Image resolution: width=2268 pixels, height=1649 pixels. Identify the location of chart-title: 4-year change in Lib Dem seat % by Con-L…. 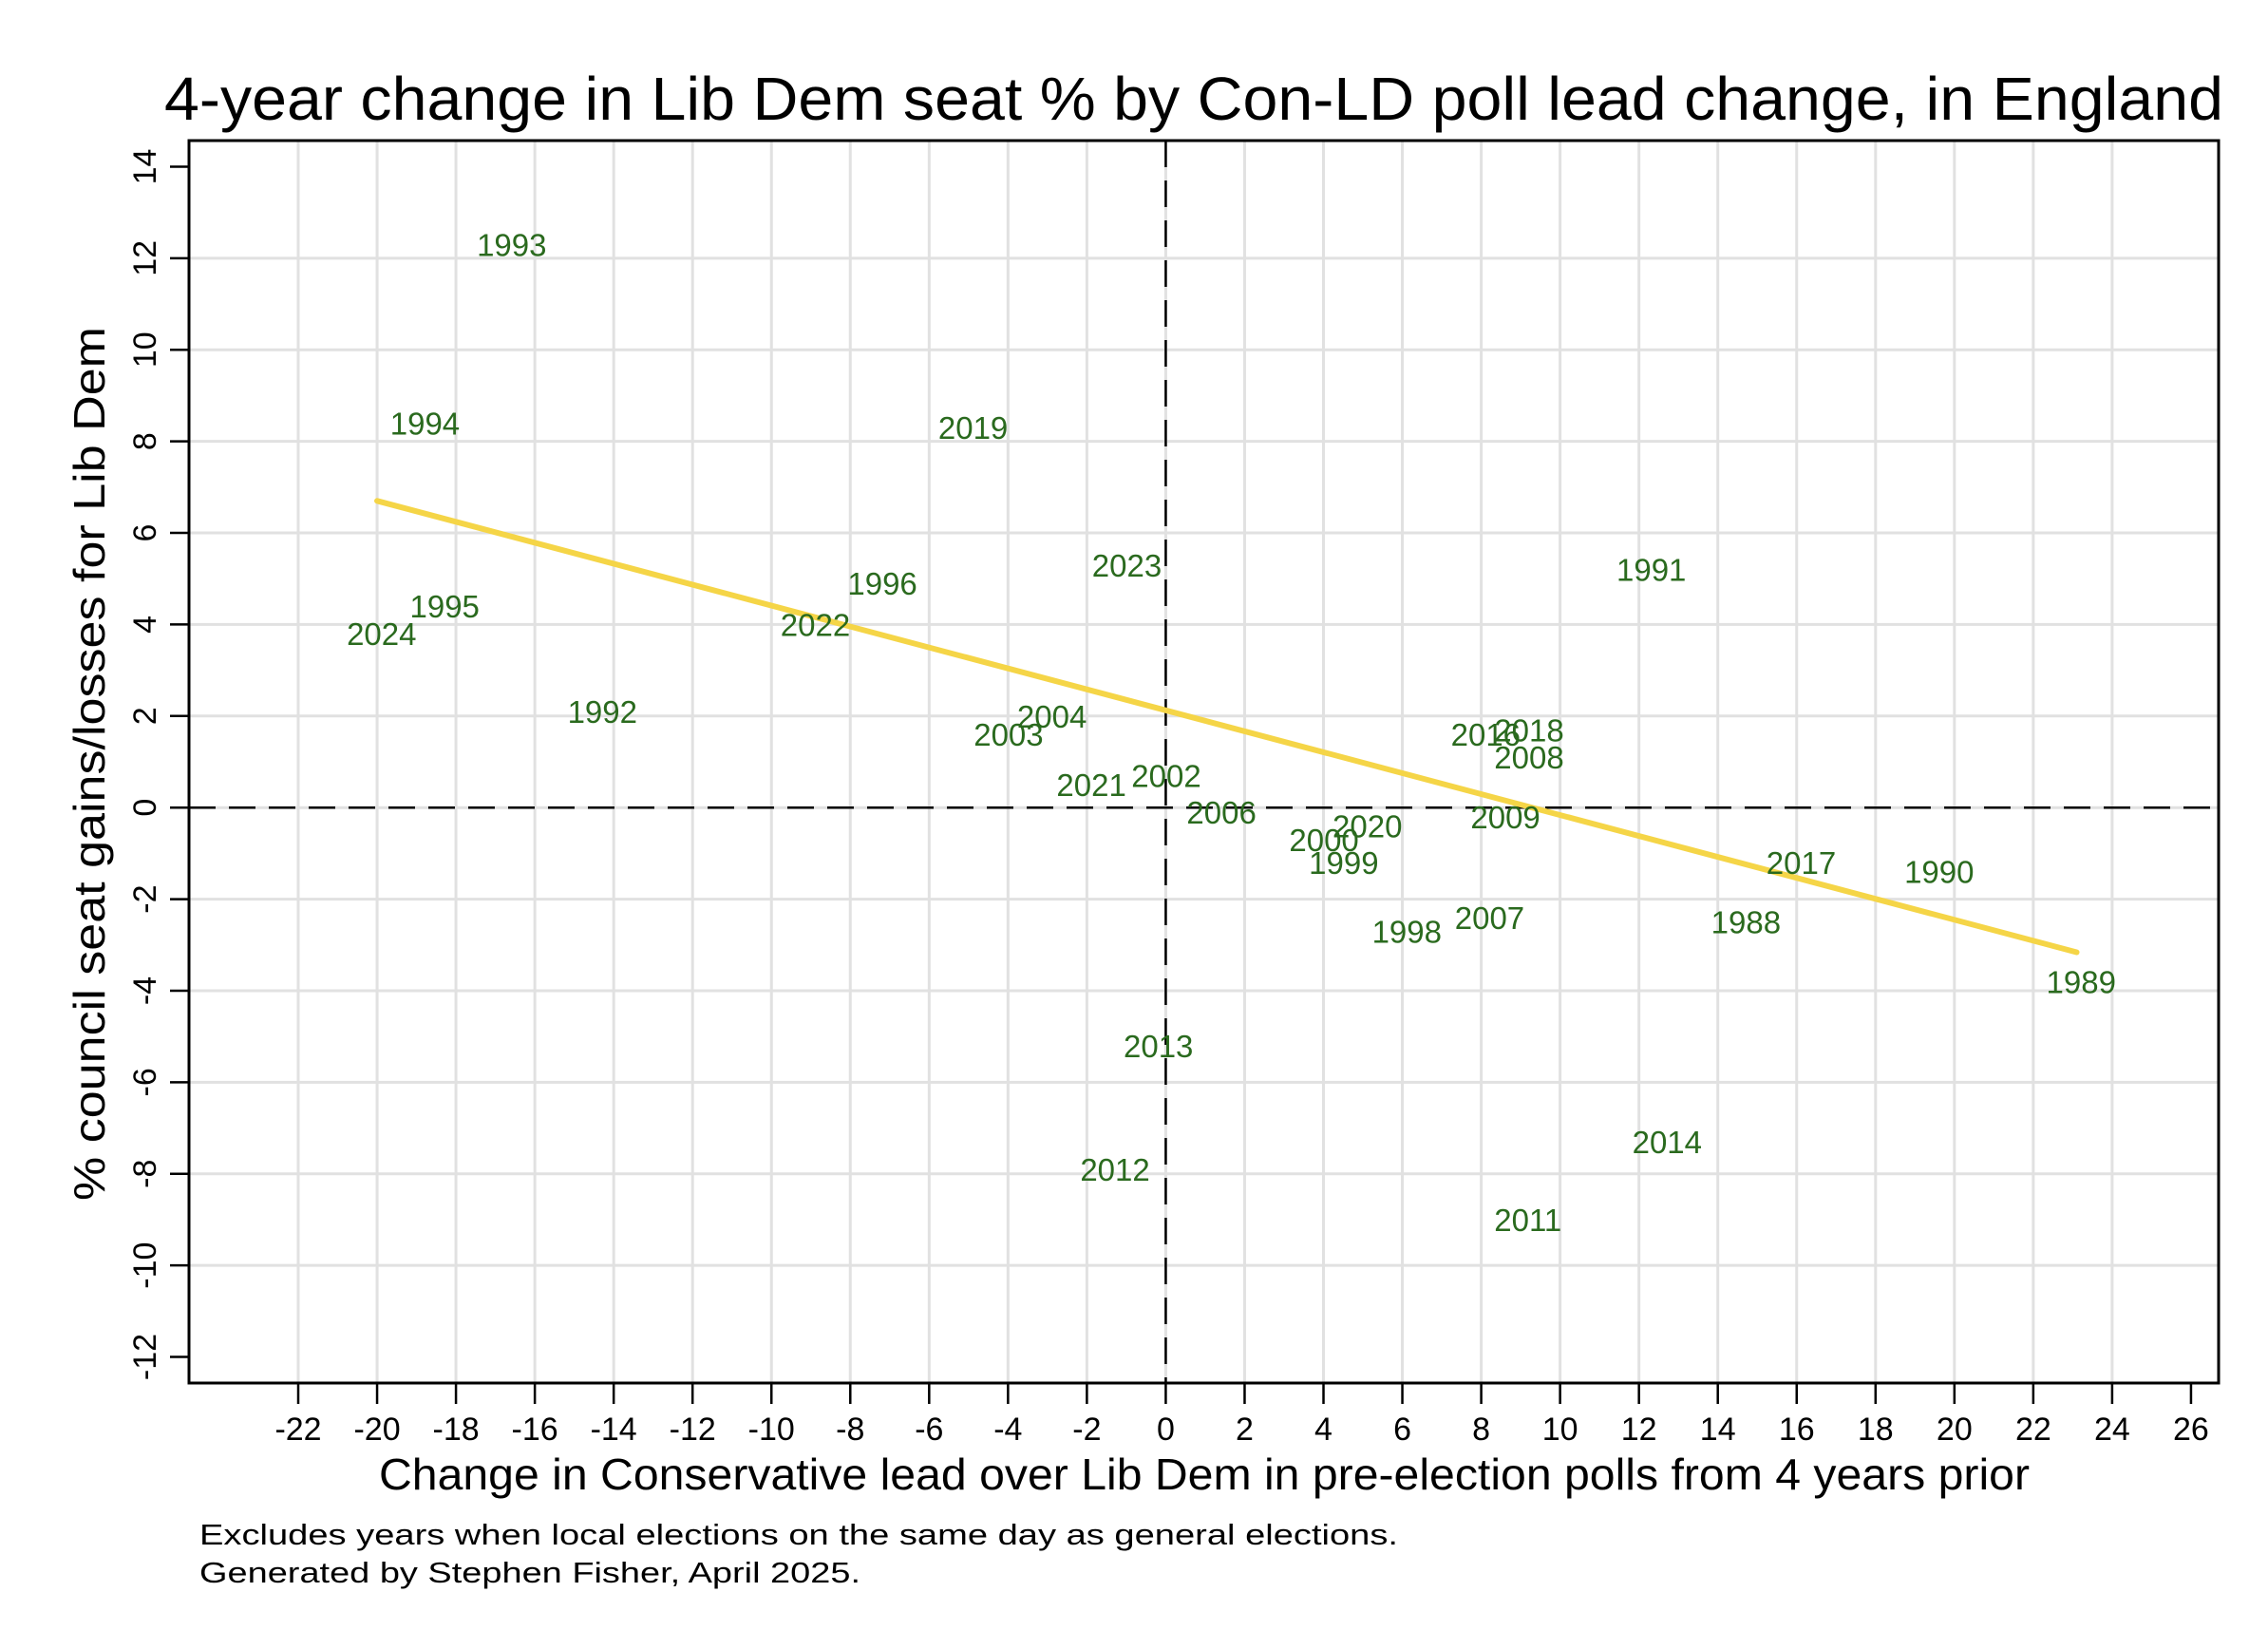
(1194, 99).